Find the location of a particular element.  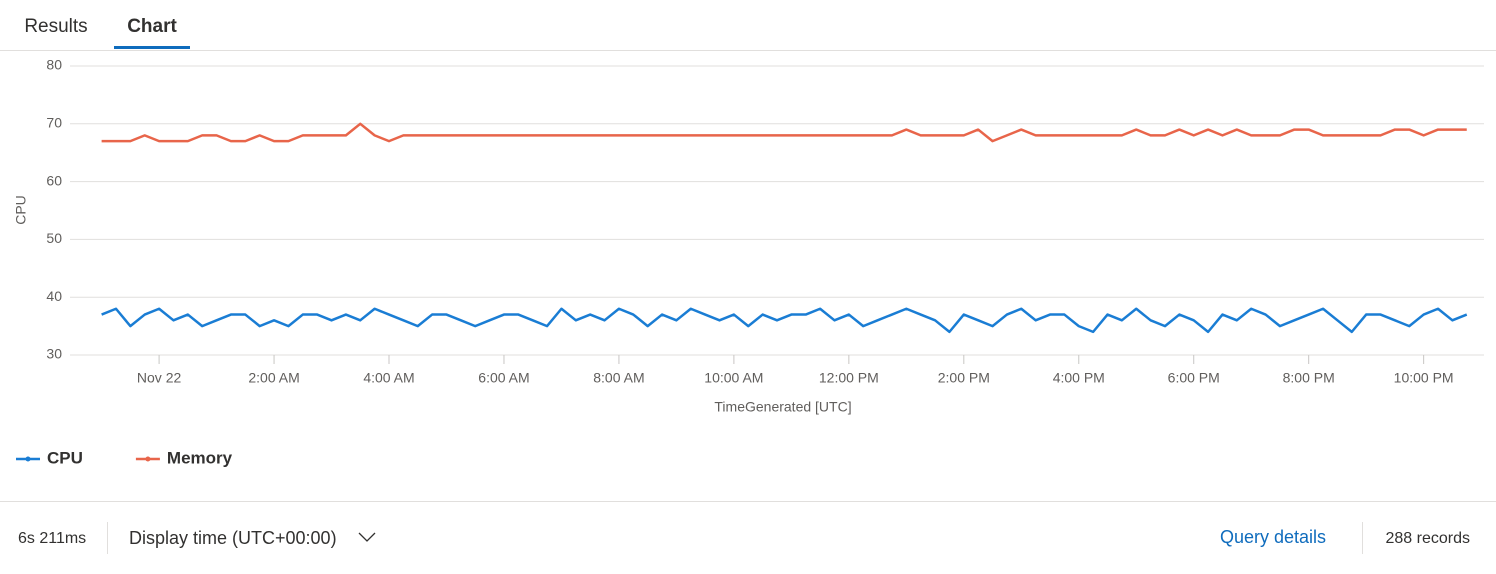

x-tick-label: 4:00 AM is located at coordinates (388, 378).